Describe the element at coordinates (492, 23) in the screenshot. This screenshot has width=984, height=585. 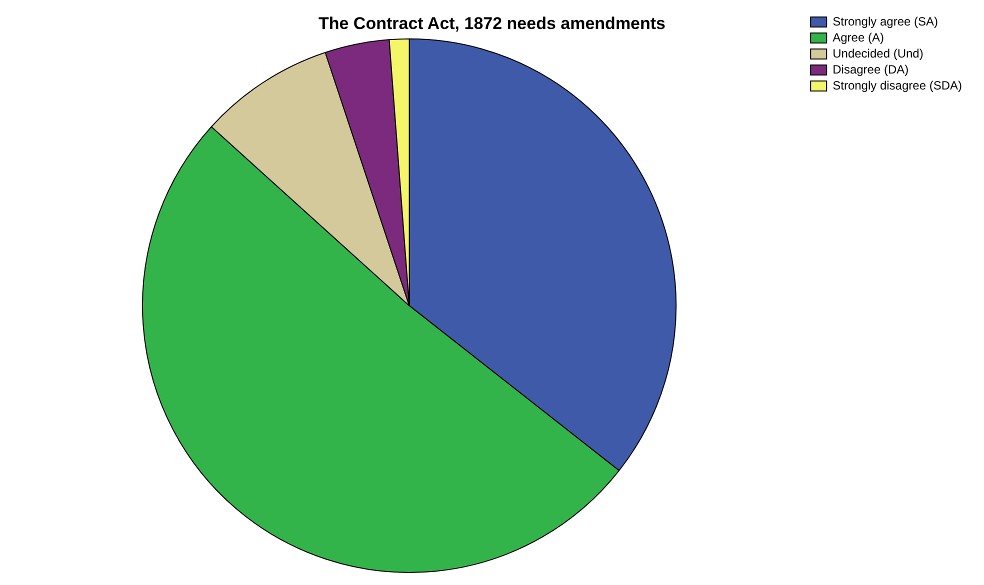
I see `chart-title: The Contract Act, 1872 needs amendments` at that location.